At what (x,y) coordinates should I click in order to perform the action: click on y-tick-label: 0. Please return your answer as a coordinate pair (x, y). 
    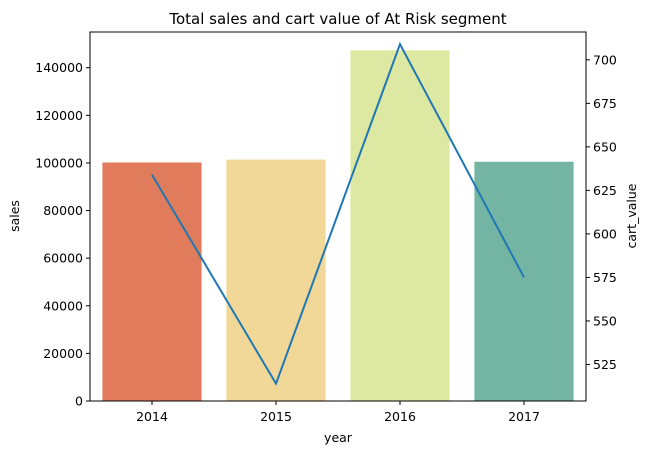
    Looking at the image, I should click on (79, 401).